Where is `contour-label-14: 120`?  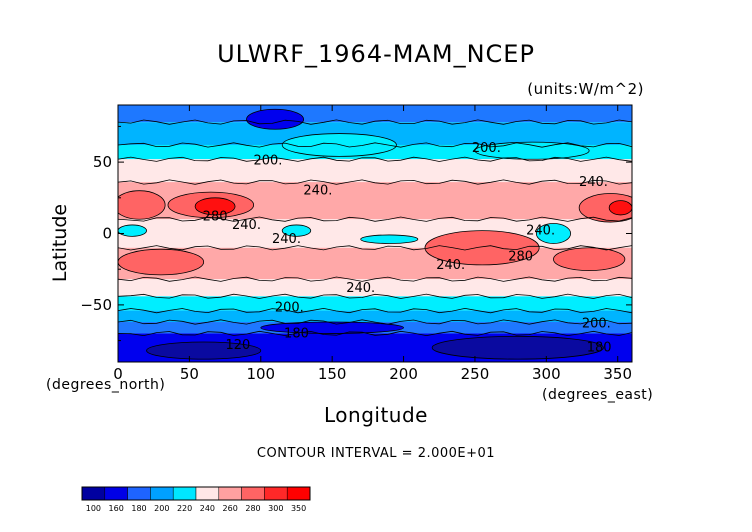
contour-label-14: 120 is located at coordinates (238, 345).